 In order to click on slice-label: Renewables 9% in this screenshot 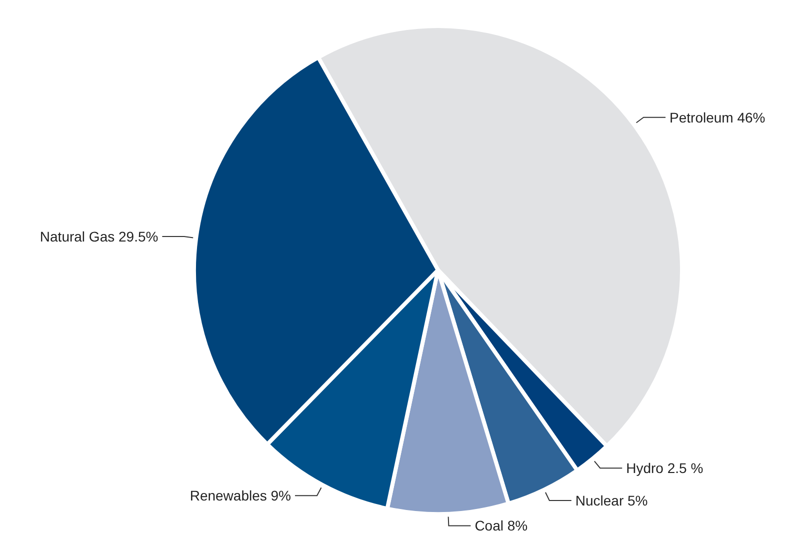, I will do `click(240, 496)`.